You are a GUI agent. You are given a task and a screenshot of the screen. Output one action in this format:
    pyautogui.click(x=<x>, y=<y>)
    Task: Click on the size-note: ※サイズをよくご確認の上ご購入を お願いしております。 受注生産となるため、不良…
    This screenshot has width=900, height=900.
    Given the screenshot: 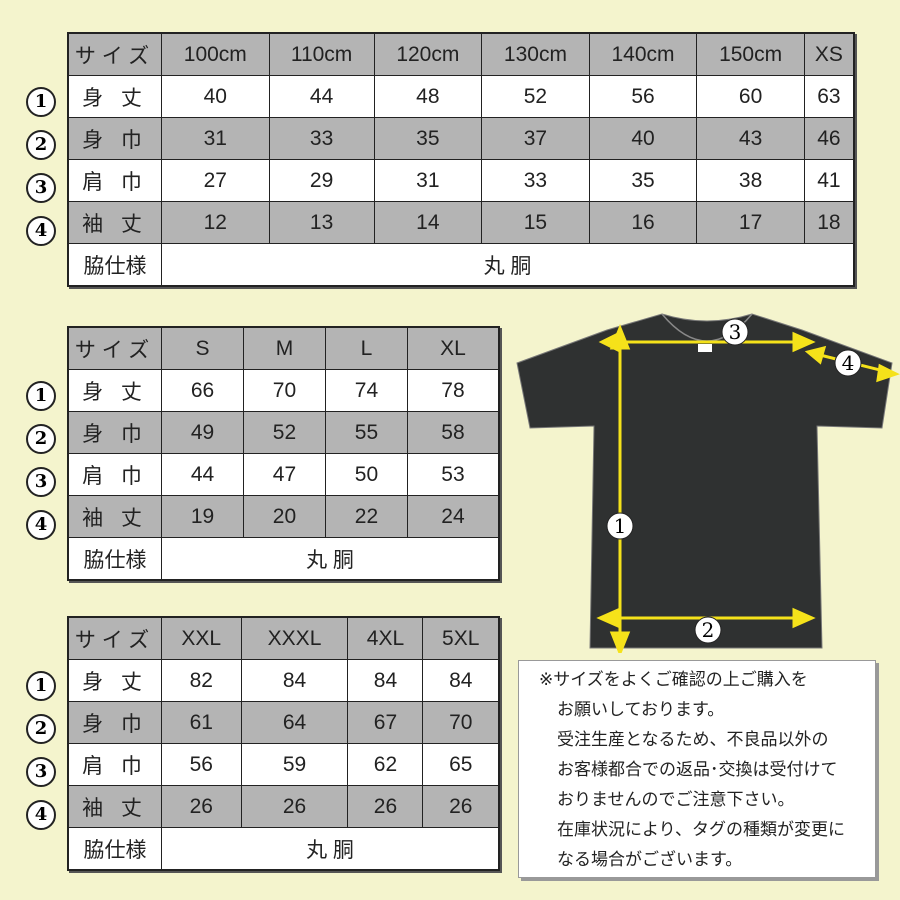 What is the action you would take?
    pyautogui.click(x=697, y=769)
    